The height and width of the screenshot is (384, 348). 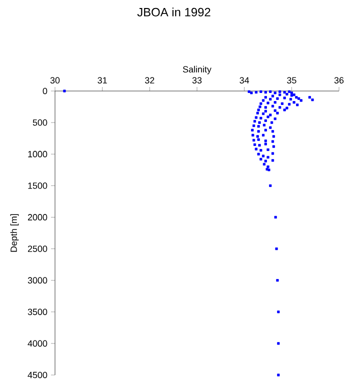 What do you see at coordinates (197, 80) in the screenshot?
I see `x-tick-label: 33` at bounding box center [197, 80].